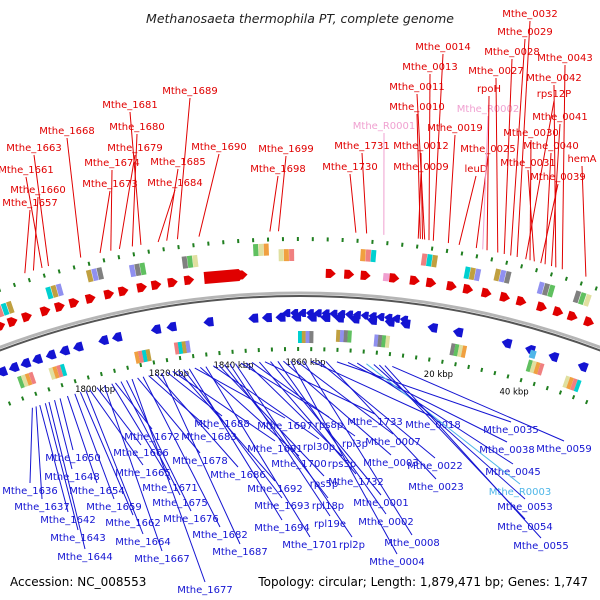  What do you see at coordinates (489, 89) in the screenshot?
I see `gene-label: rpoH` at bounding box center [489, 89].